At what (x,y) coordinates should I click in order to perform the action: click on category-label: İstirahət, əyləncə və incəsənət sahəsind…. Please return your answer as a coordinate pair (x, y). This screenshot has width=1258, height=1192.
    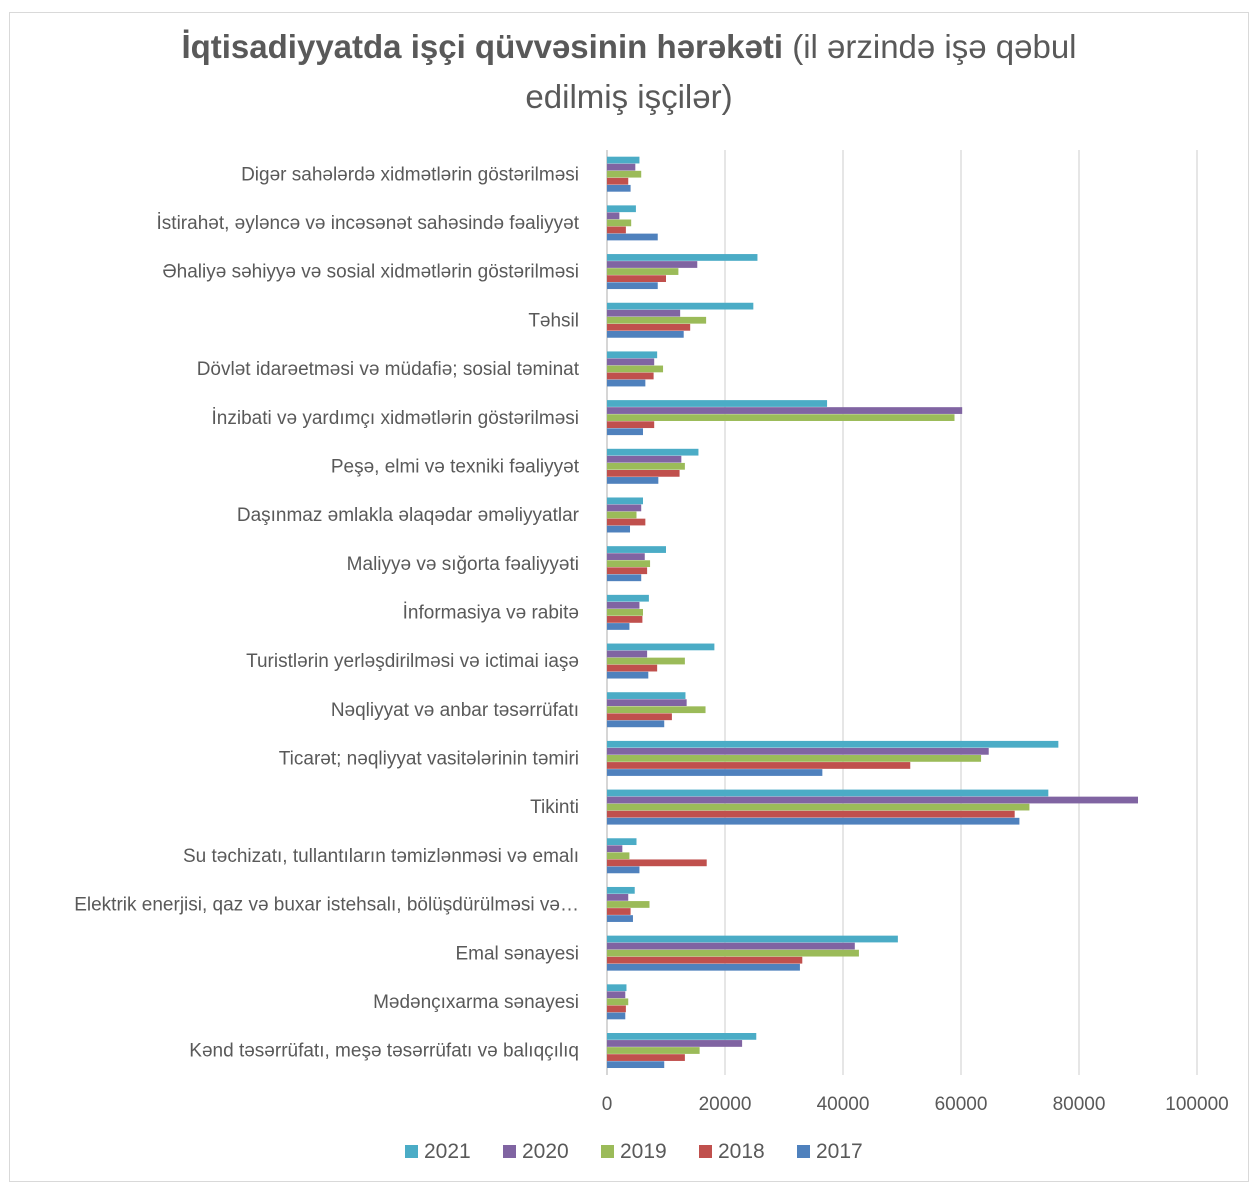
    Looking at the image, I should click on (368, 223).